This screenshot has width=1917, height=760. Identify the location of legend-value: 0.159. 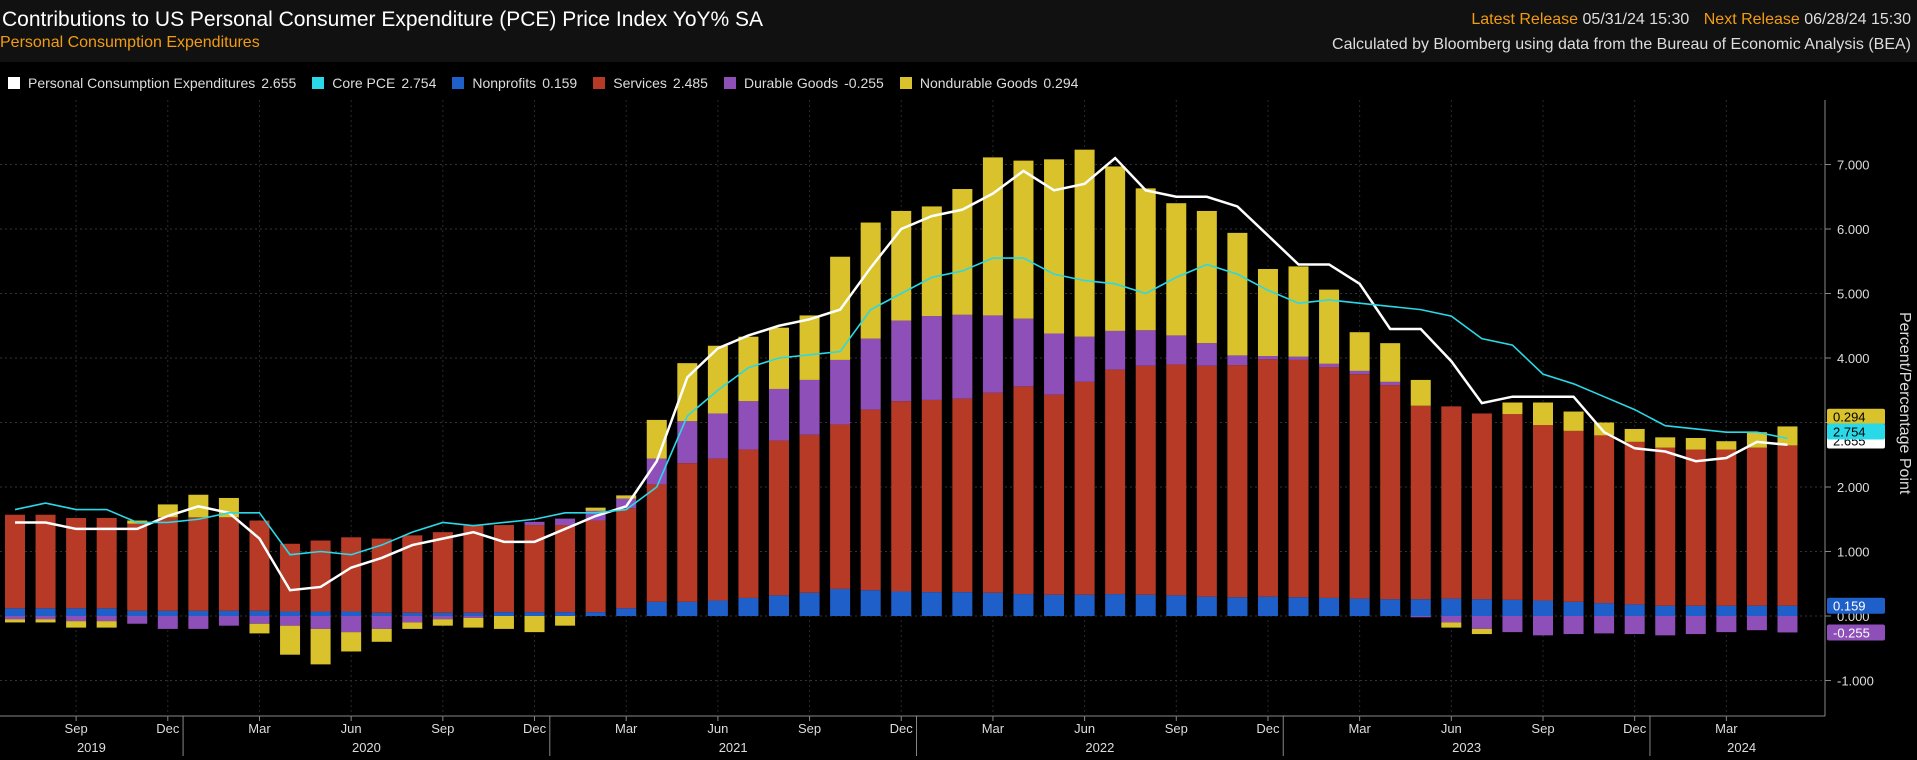
(560, 83).